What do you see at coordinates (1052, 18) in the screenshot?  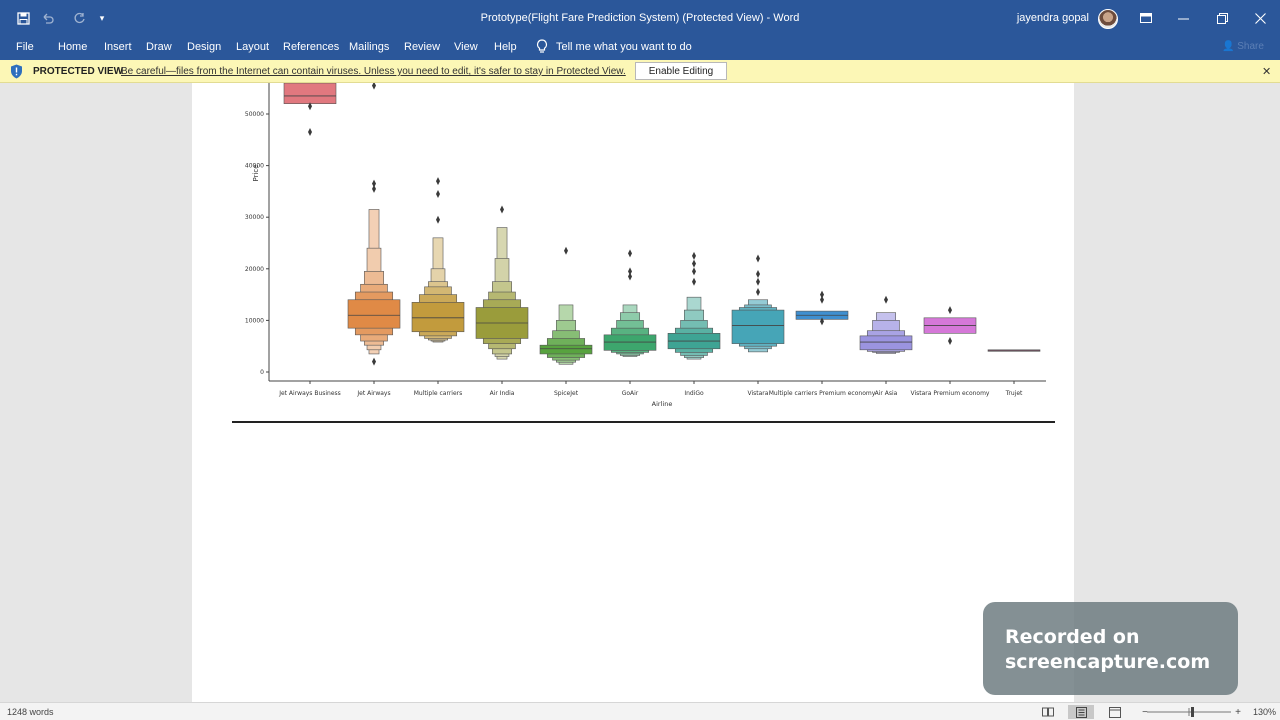 I see `user-name: jayendra gopal` at bounding box center [1052, 18].